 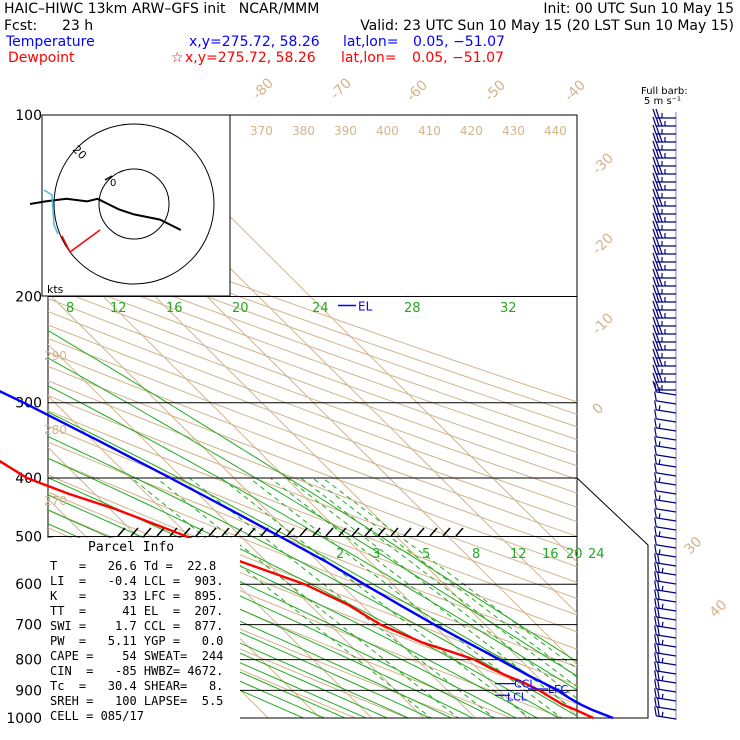 I want to click on mixing-ratio-label: 32, so click(x=508, y=308).